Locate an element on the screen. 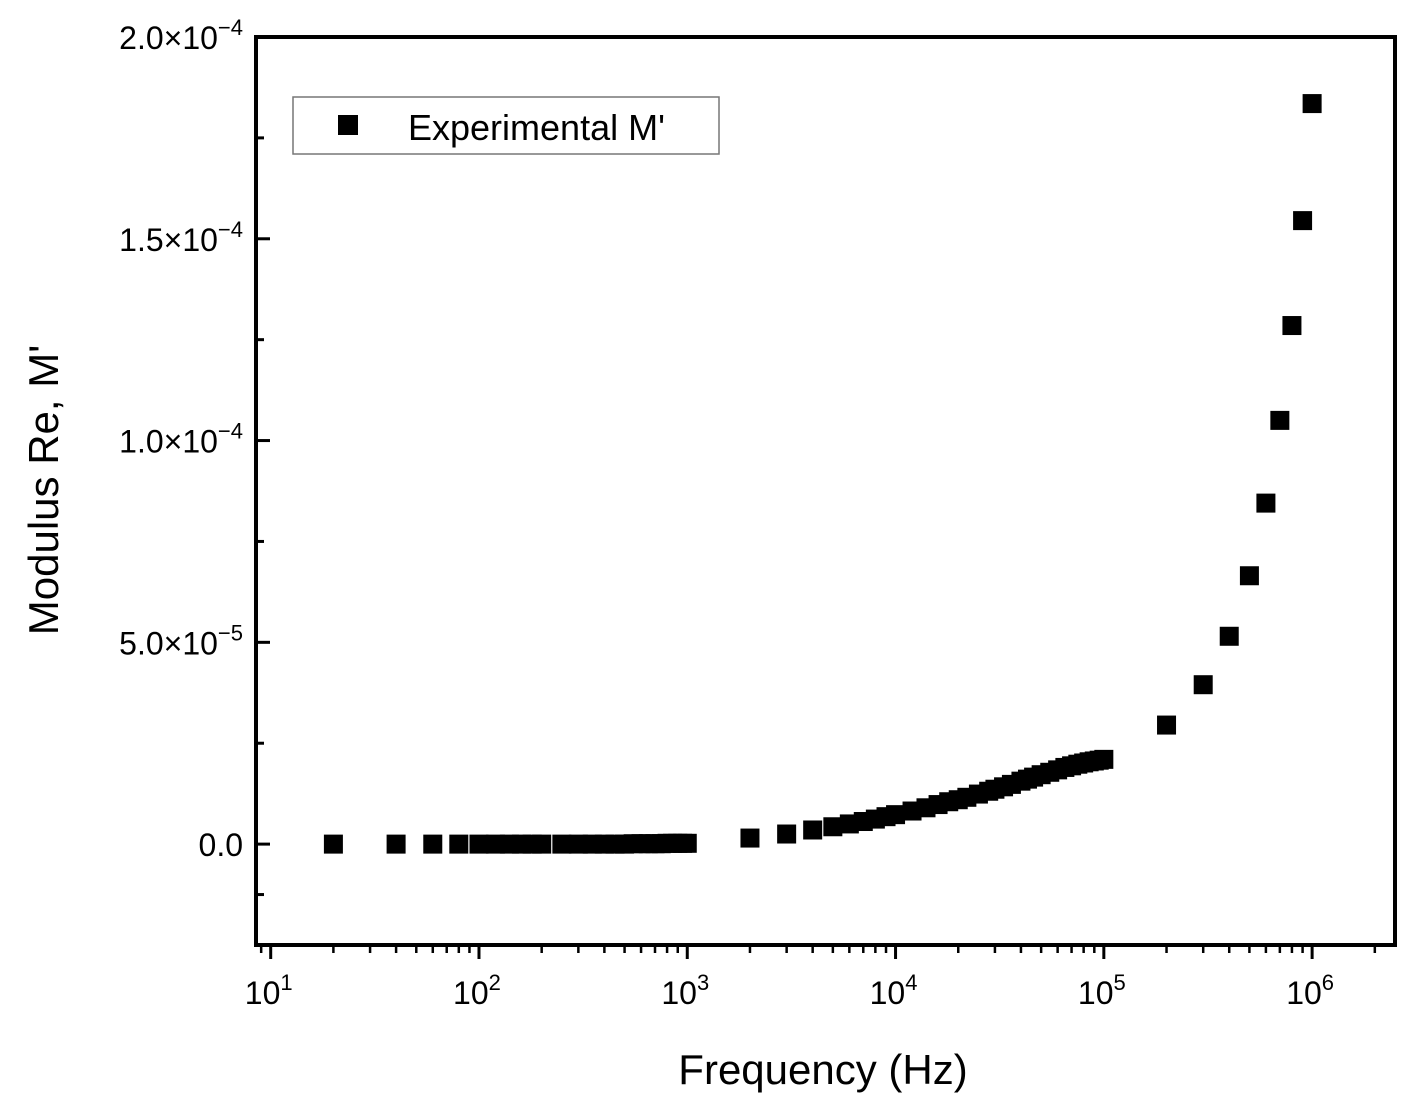  y-tick-label: 2.0×10⁻⁴ is located at coordinates (181, 35).